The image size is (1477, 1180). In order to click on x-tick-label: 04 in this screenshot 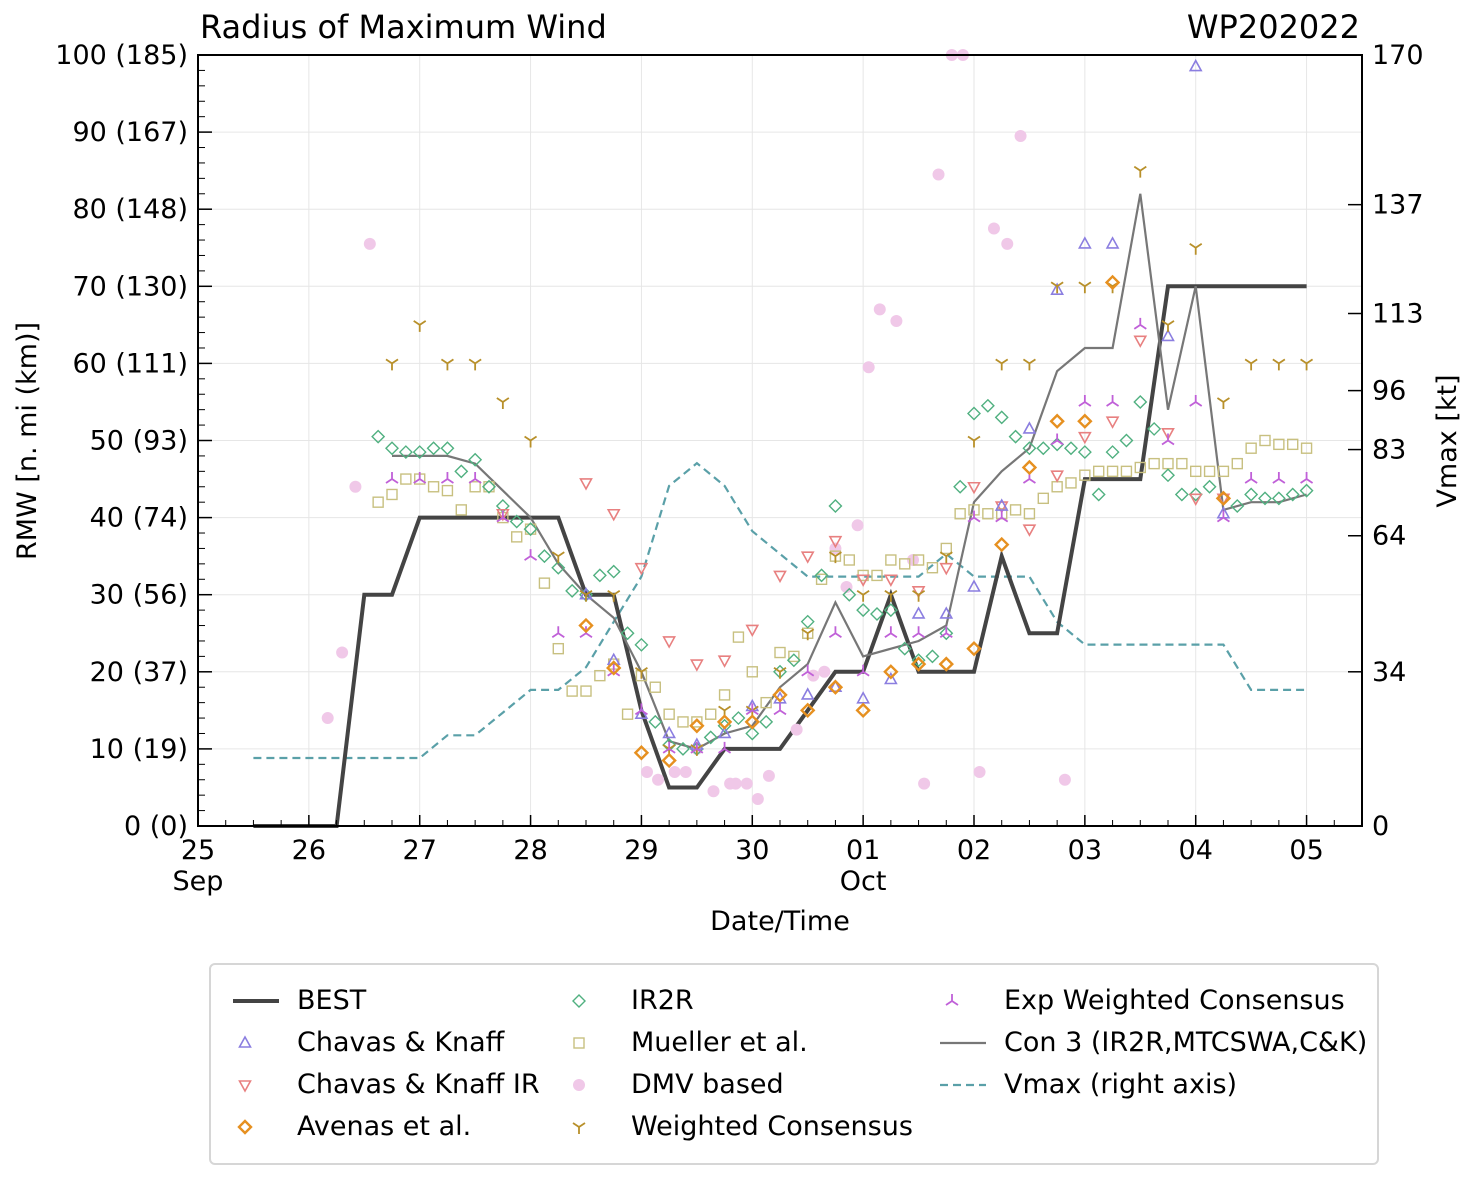, I will do `click(1196, 850)`.